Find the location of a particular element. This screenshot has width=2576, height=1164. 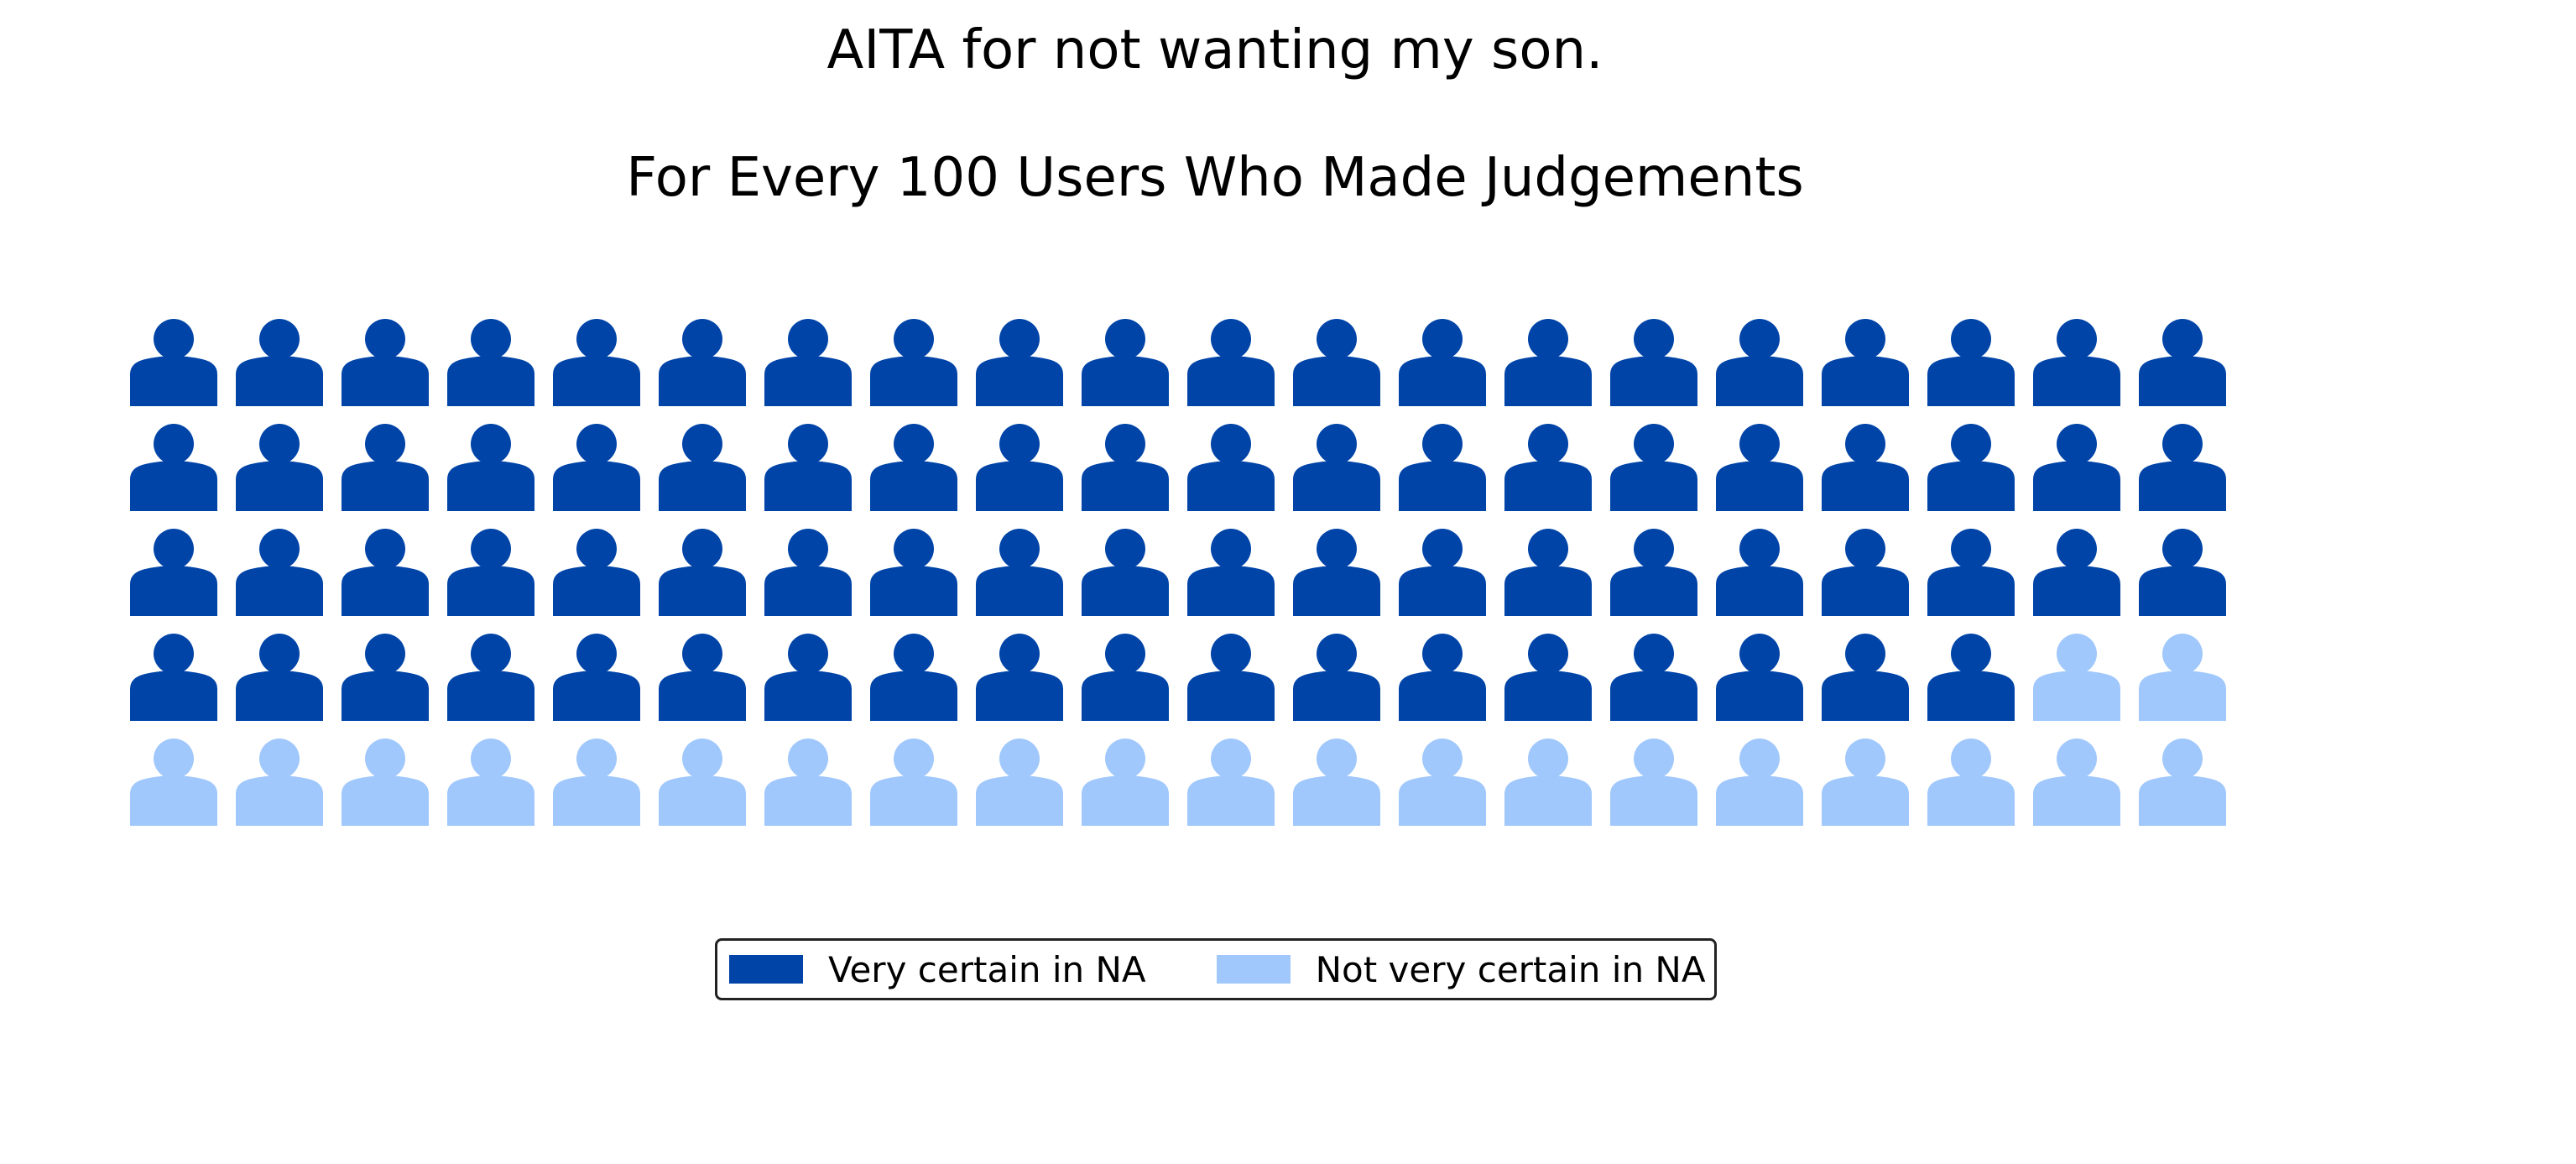

legend-item-very-certain: Very certain in NA is located at coordinates (937, 969).